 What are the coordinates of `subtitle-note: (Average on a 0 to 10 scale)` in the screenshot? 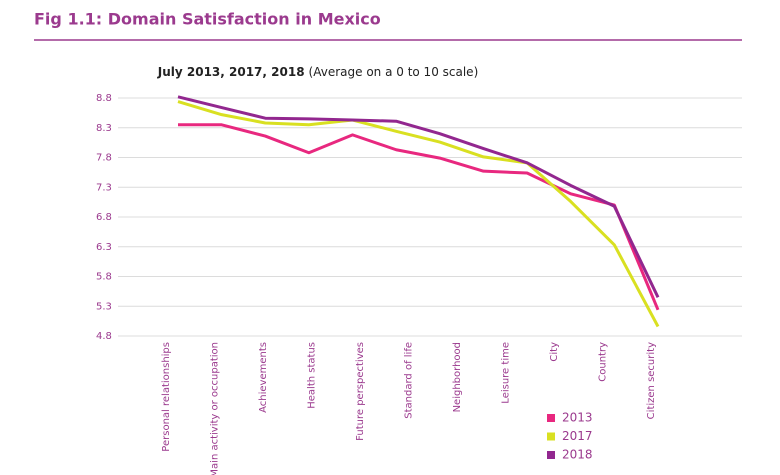 It's located at (394, 72).